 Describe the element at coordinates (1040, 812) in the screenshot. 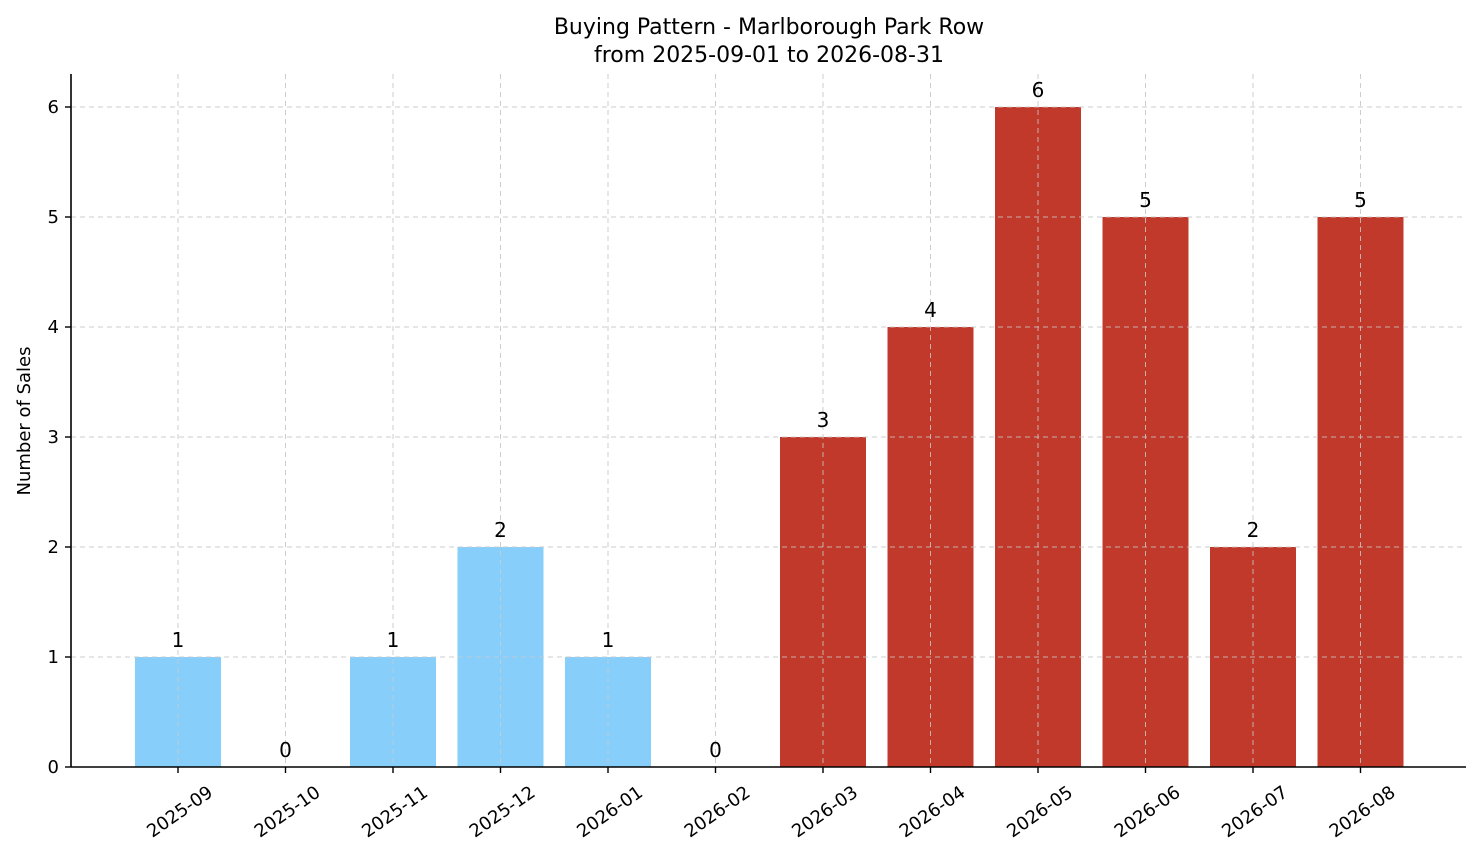

I see `x-tick-label: 2026-05` at that location.